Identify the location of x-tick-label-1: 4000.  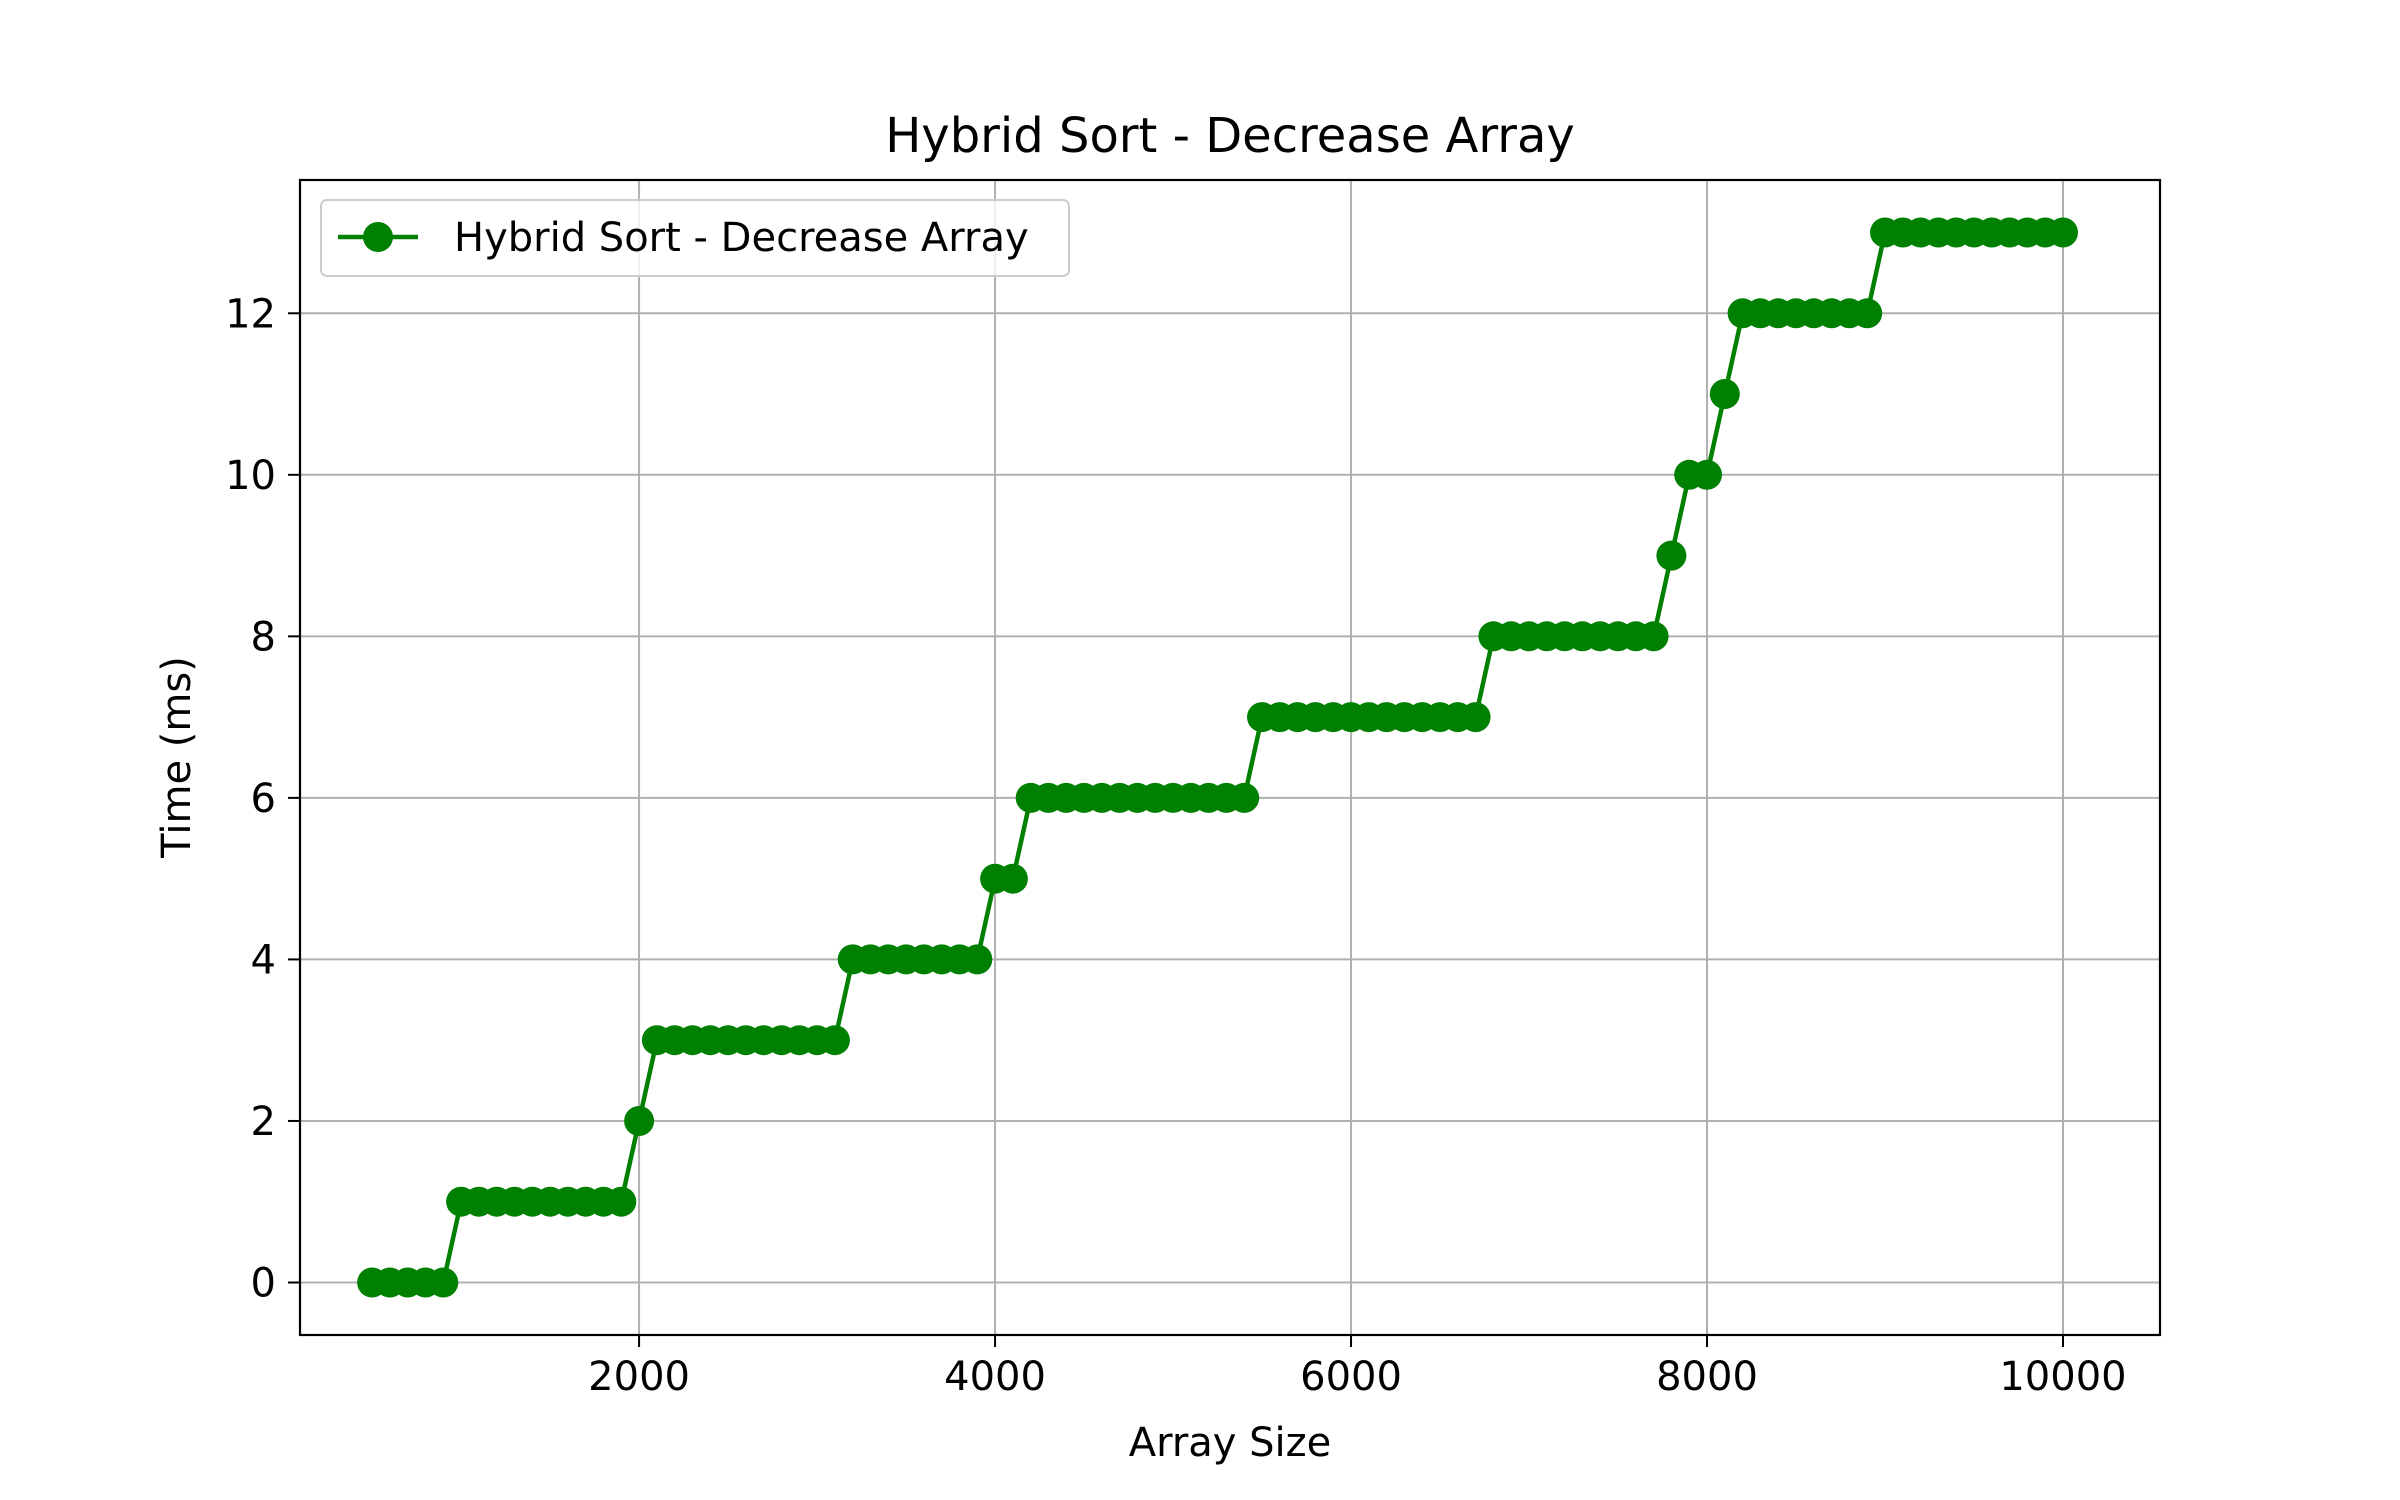
(995, 1377).